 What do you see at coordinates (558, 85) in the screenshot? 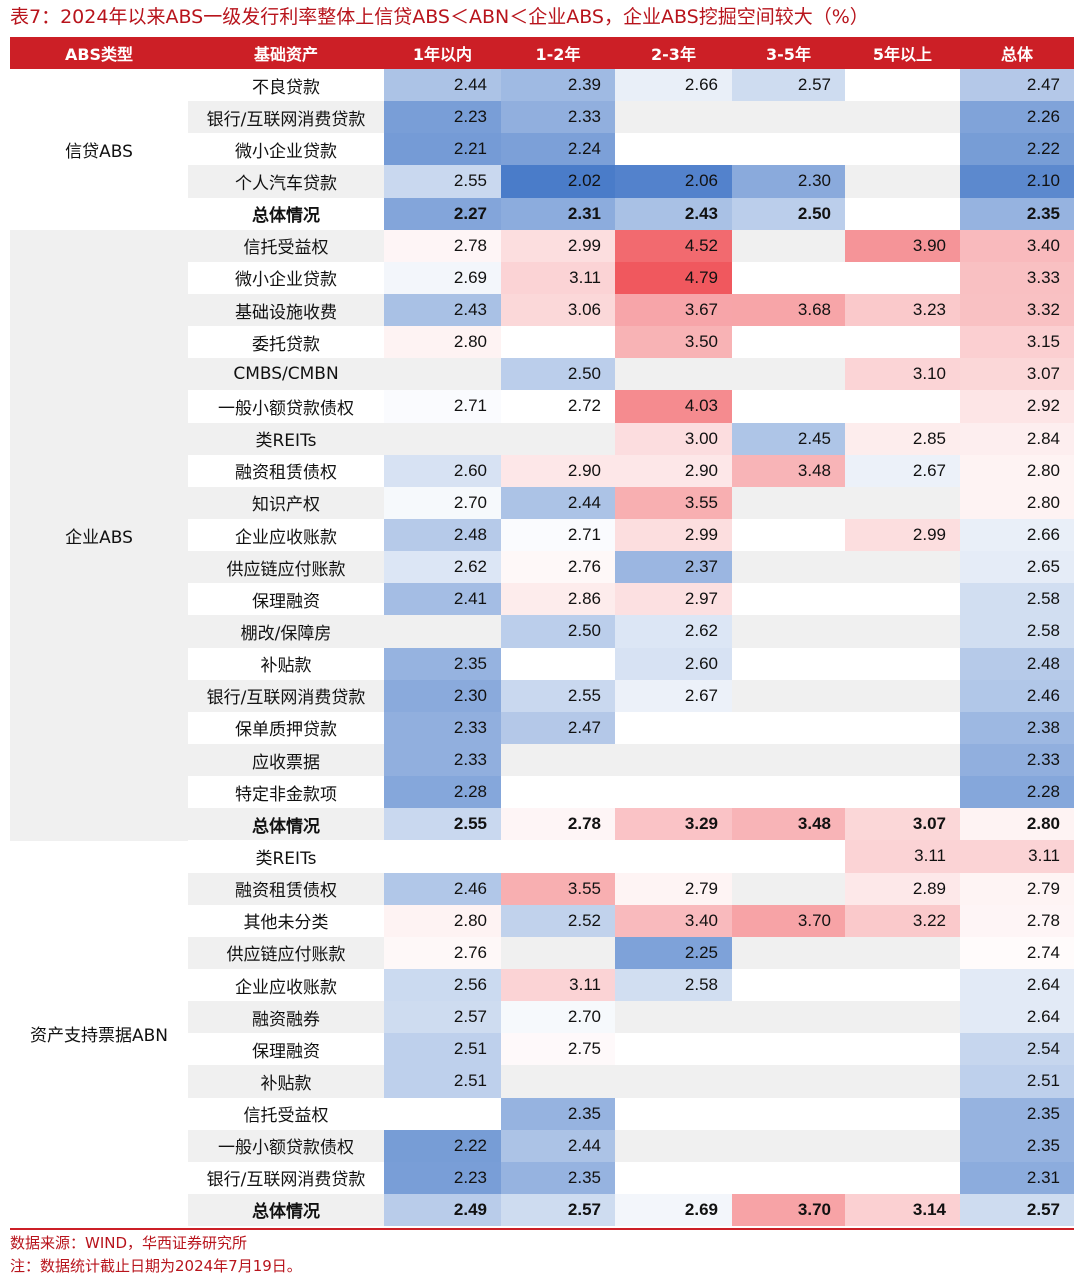
I see `rate-cell-1-2y: 2.39` at bounding box center [558, 85].